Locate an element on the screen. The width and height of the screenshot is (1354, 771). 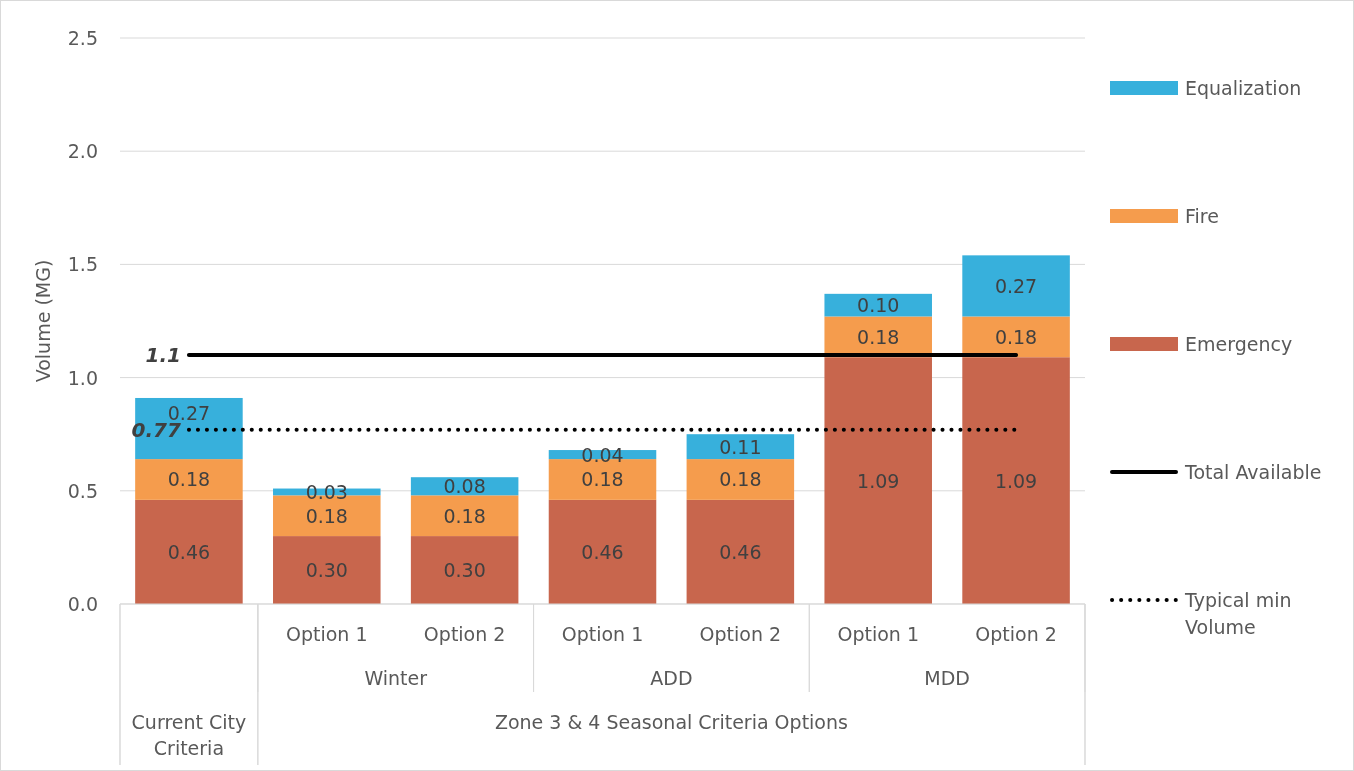
legend-label: Emergency is located at coordinates (1239, 344).